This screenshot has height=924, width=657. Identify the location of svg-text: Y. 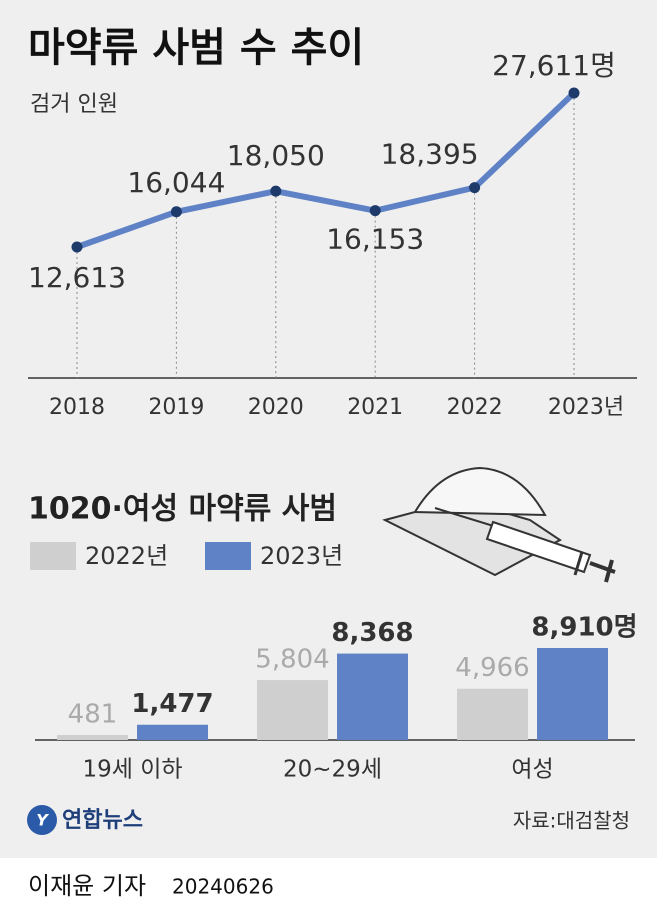
(42, 820).